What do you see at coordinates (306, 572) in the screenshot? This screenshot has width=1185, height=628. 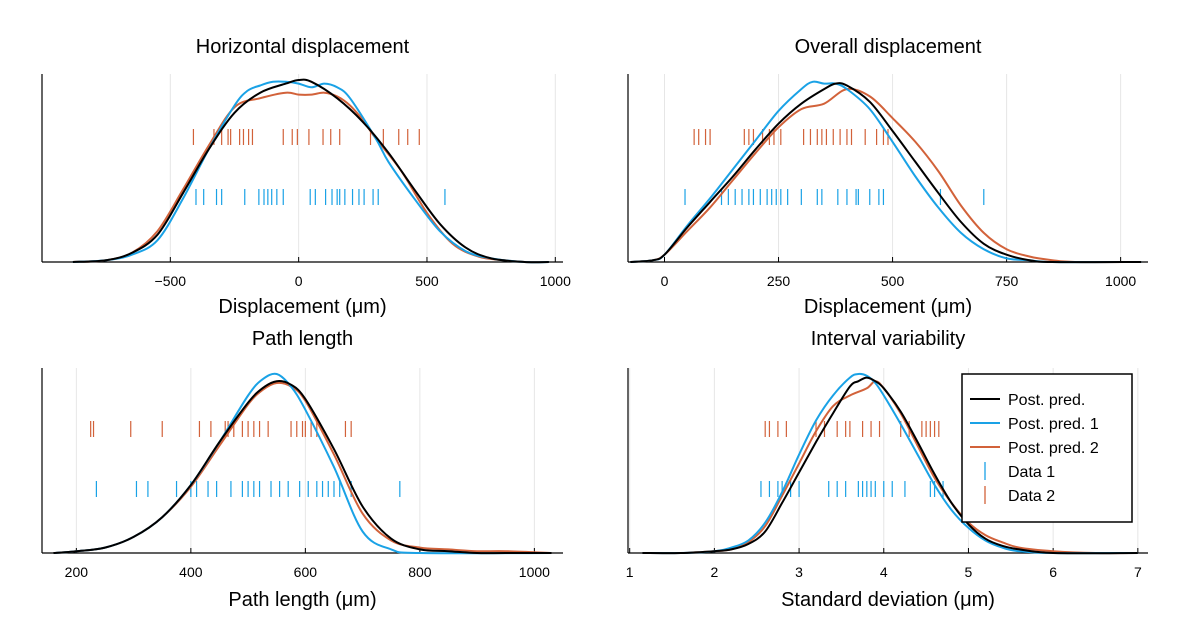 I see `x-tick-label: 600` at bounding box center [306, 572].